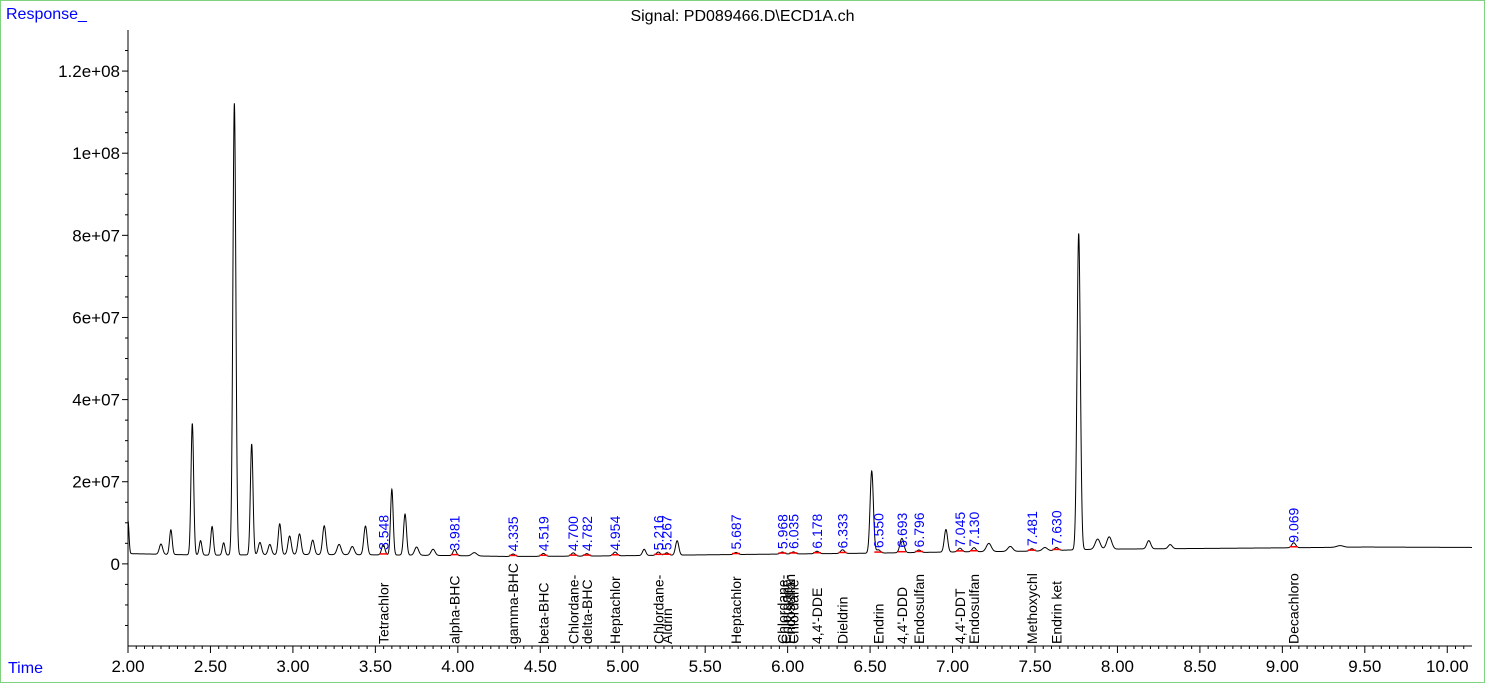 The image size is (1485, 683). What do you see at coordinates (1199, 666) in the screenshot?
I see `x-tick-label: 8.50` at bounding box center [1199, 666].